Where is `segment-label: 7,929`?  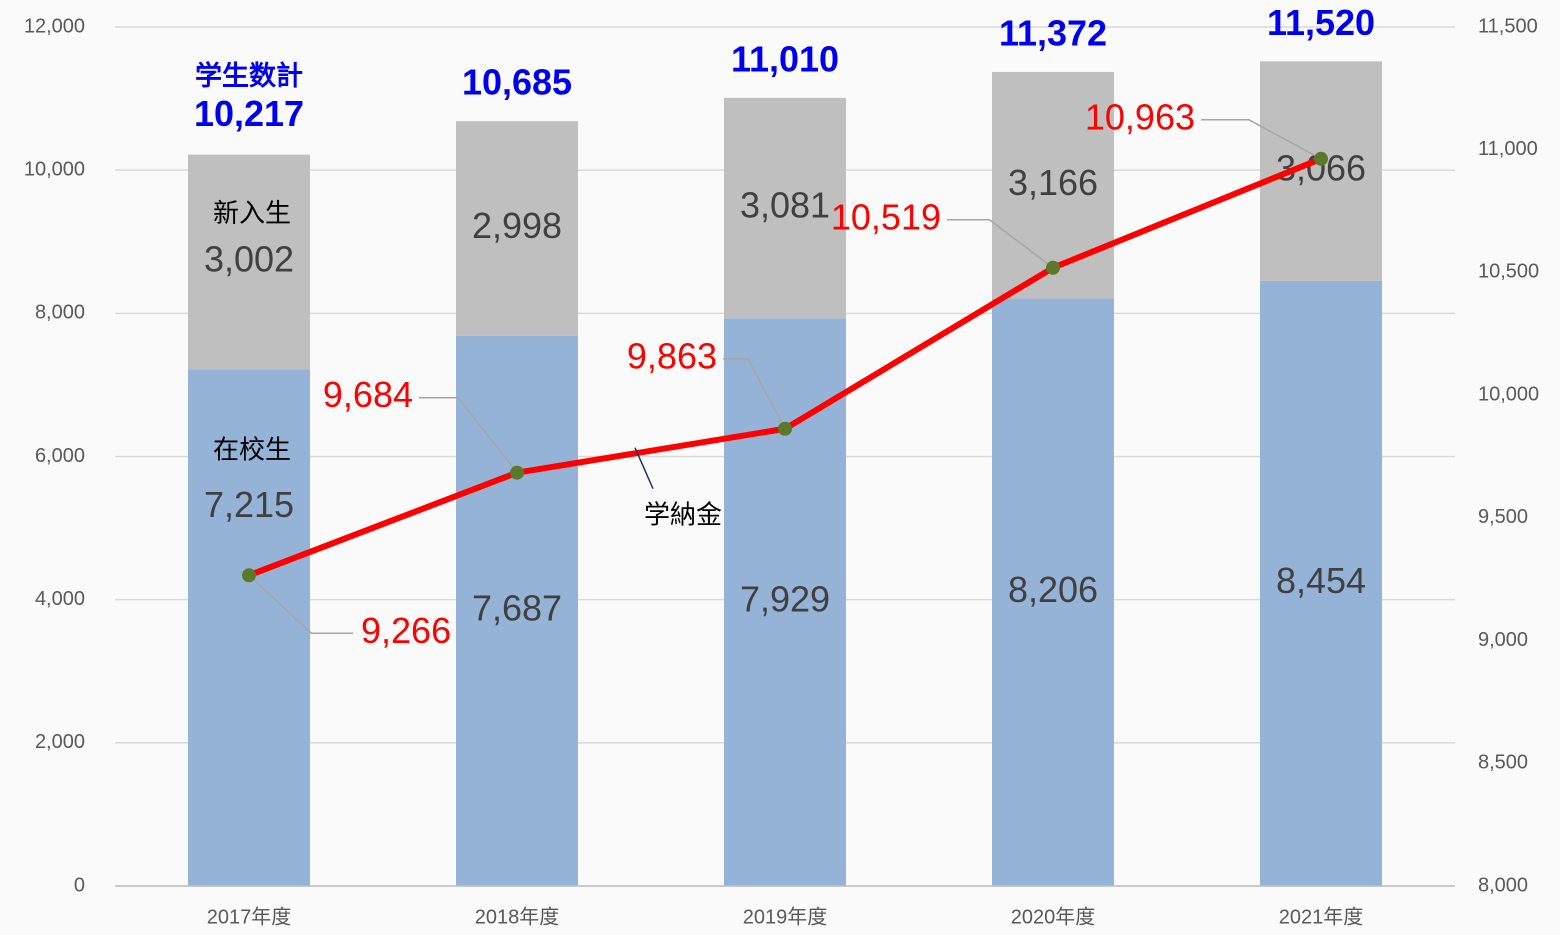
segment-label: 7,929 is located at coordinates (785, 599).